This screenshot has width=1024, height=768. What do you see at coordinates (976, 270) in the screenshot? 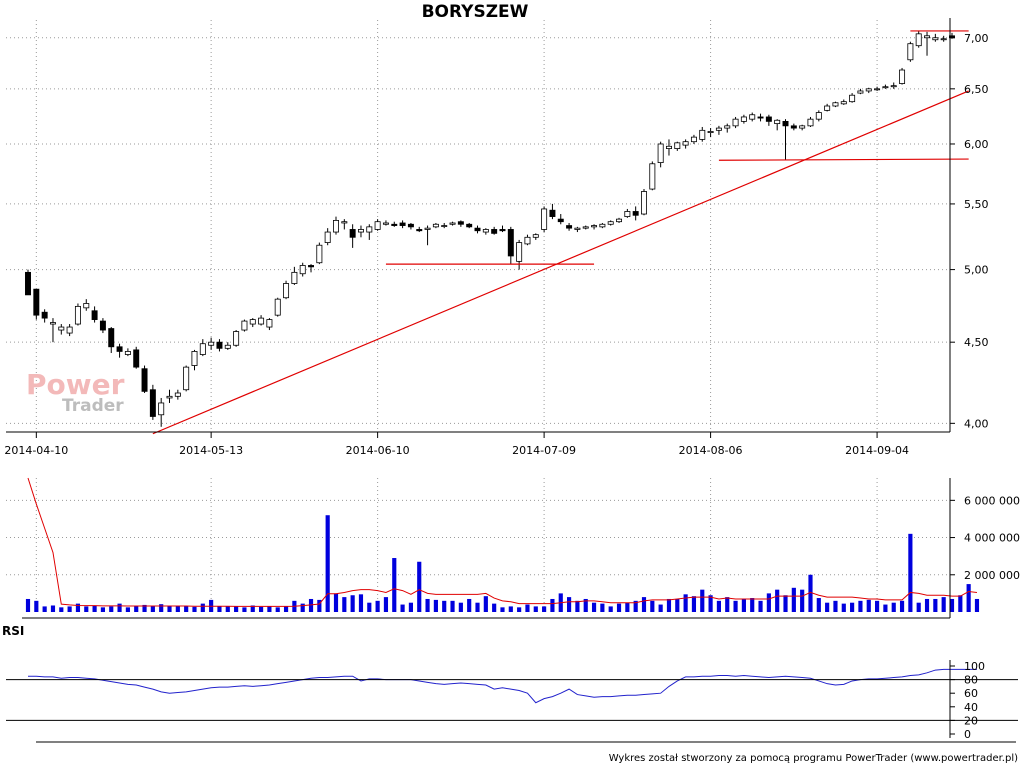
I see `price-y-tick-label: 5,00` at bounding box center [976, 270].